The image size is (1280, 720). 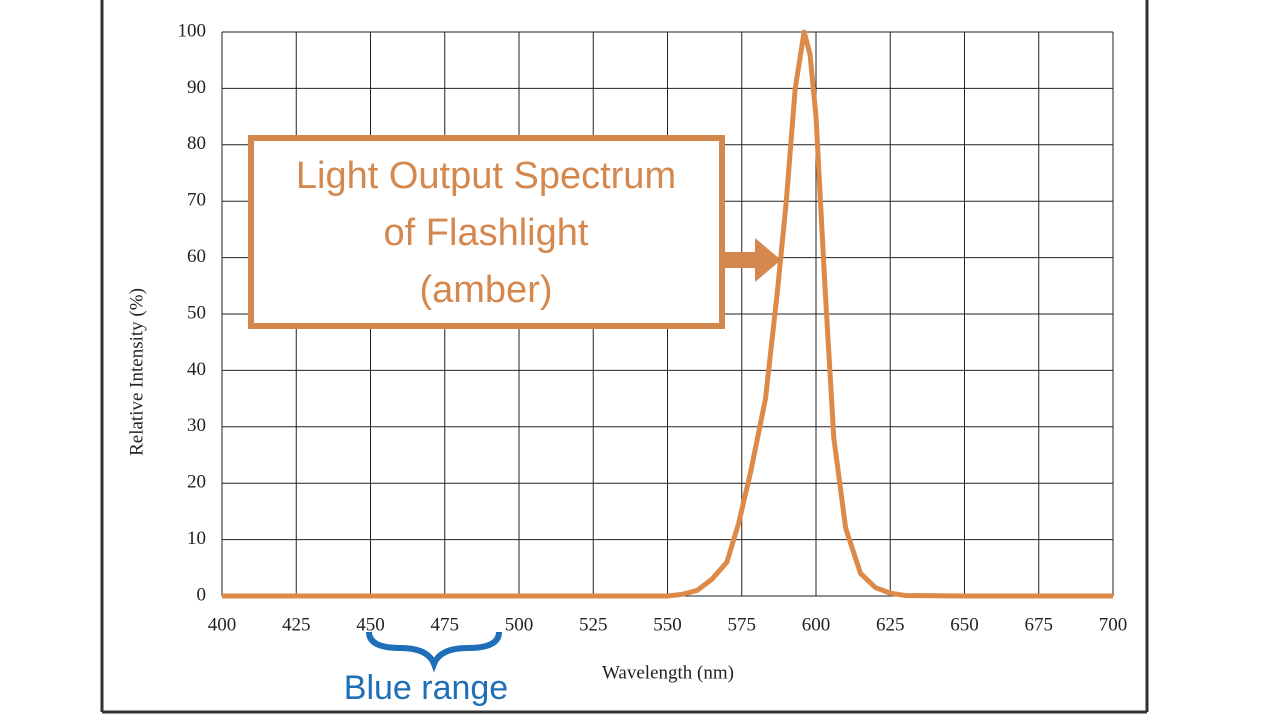 I want to click on y-tick-label: 90, so click(x=196, y=87).